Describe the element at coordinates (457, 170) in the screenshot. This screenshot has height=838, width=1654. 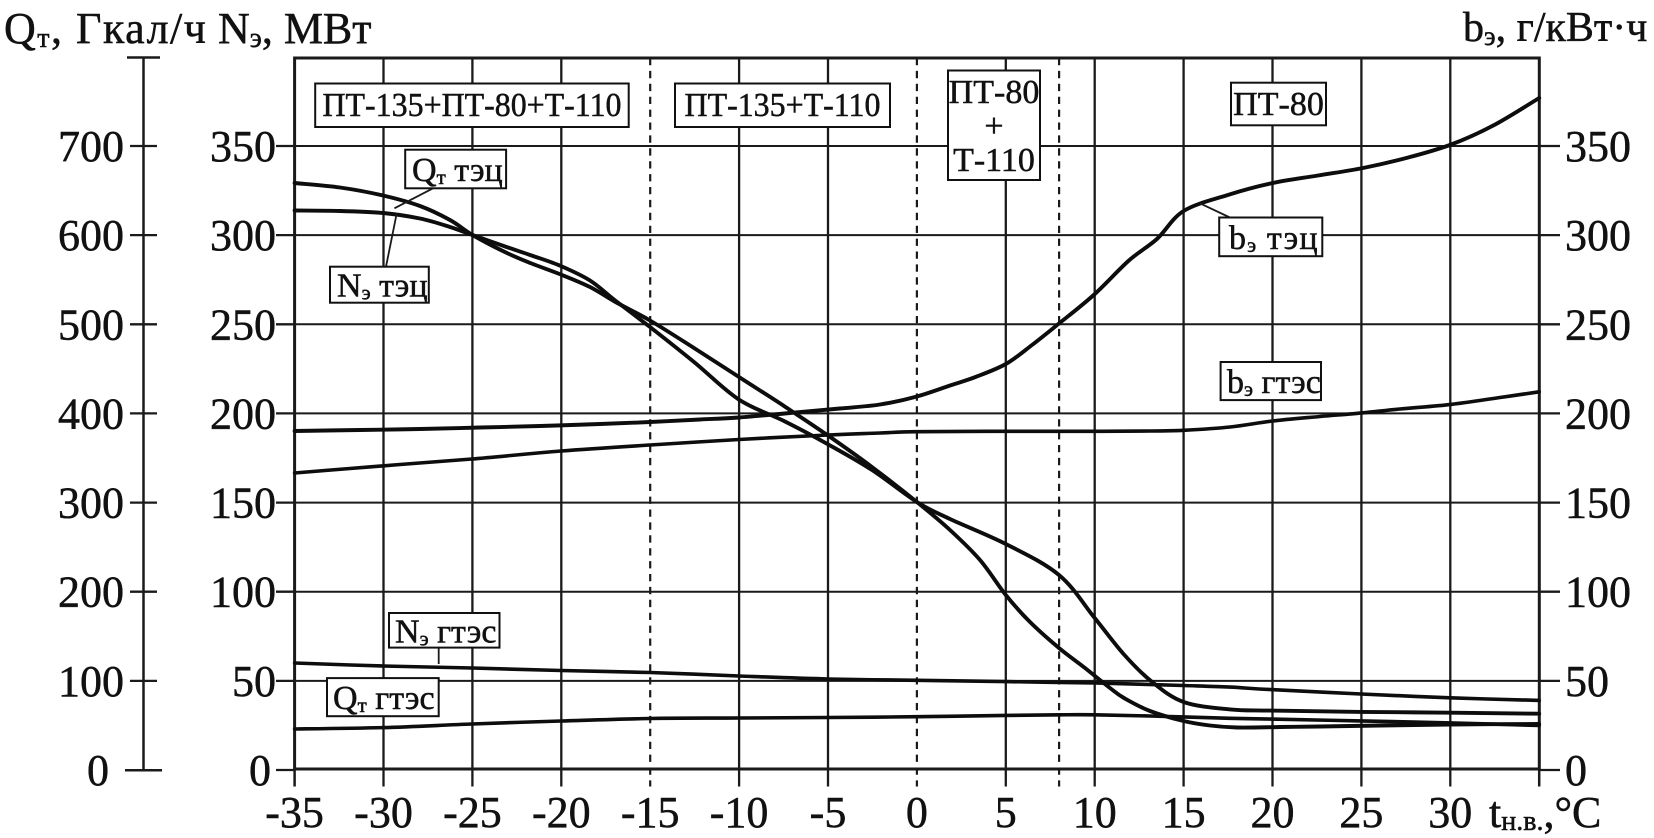
I see `svg-text: Qт тэц` at that location.